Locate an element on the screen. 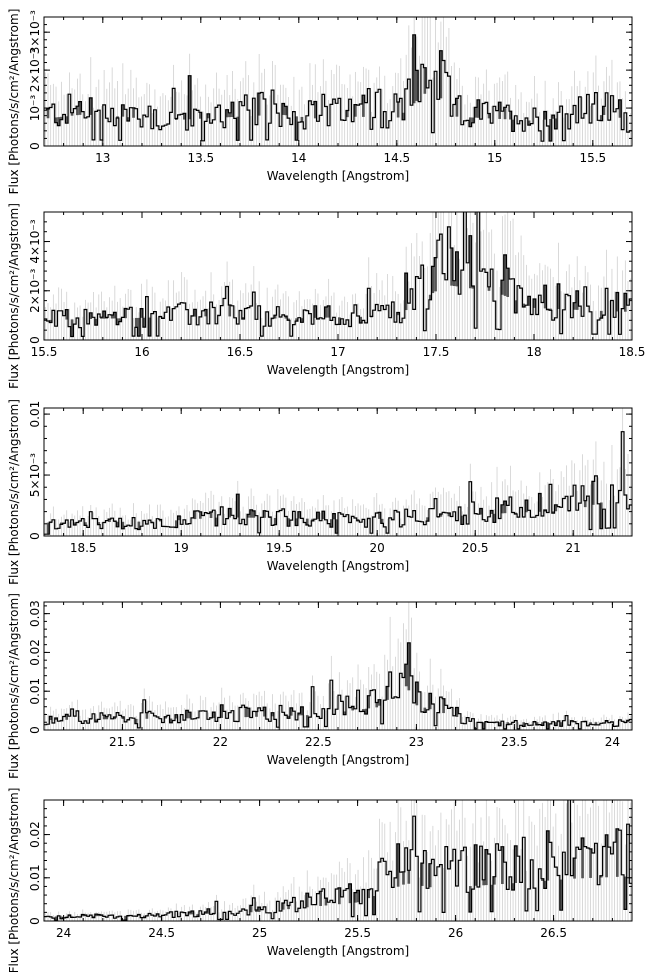 Image resolution: width=653 pixels, height=972 pixels. x-tick-label: 26 is located at coordinates (455, 933).